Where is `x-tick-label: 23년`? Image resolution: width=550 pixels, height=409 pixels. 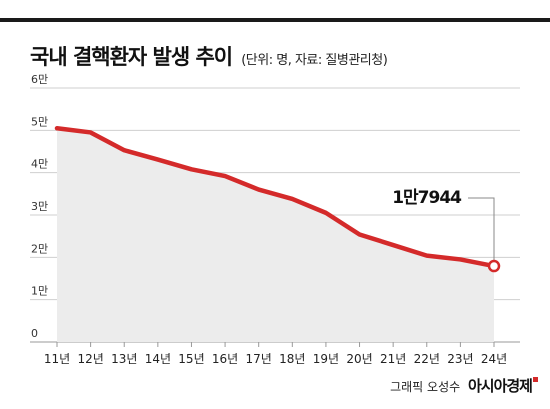 x-tick-label: 23년 is located at coordinates (460, 359).